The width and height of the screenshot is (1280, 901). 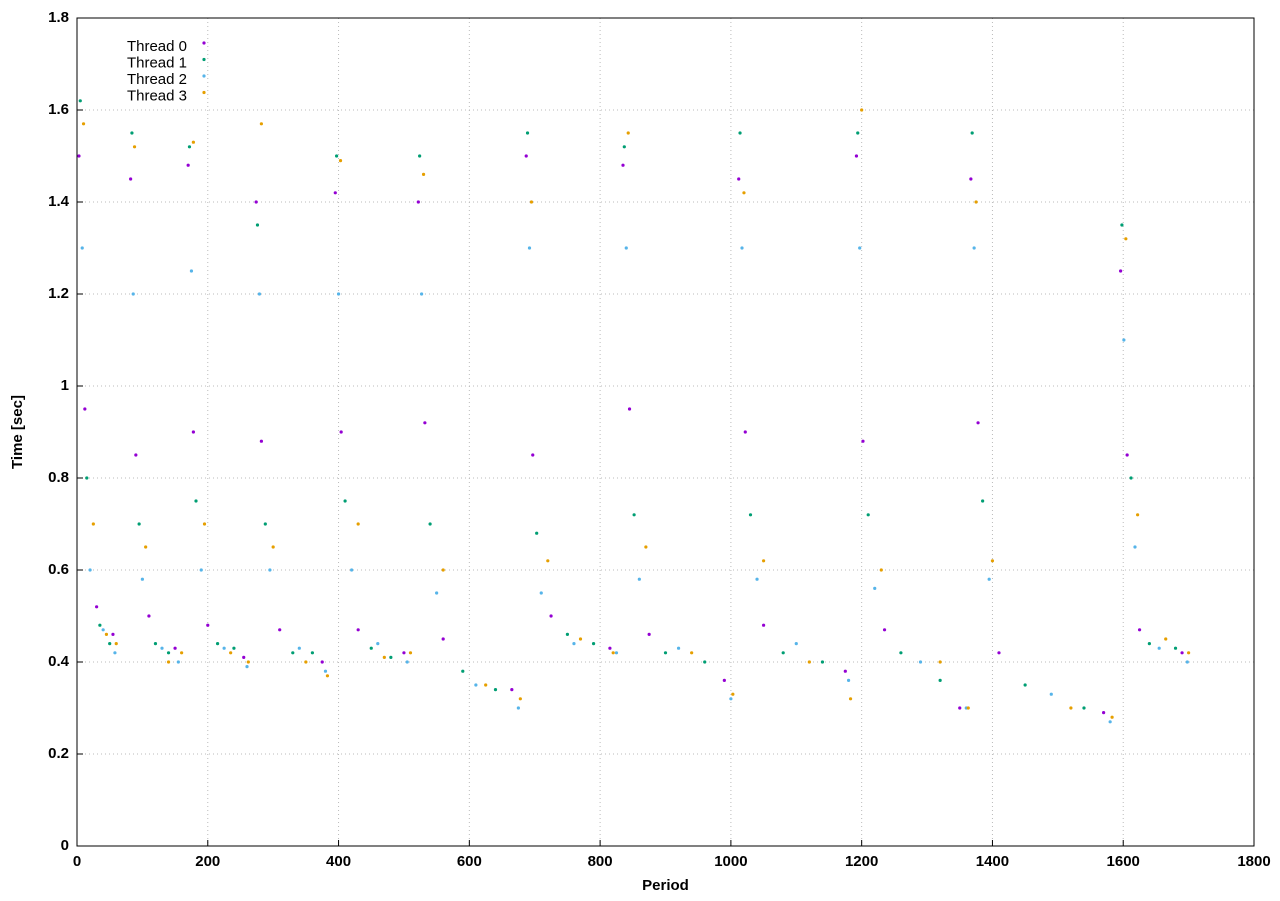 I want to click on y-tick-label: 1.4, so click(x=59, y=201).